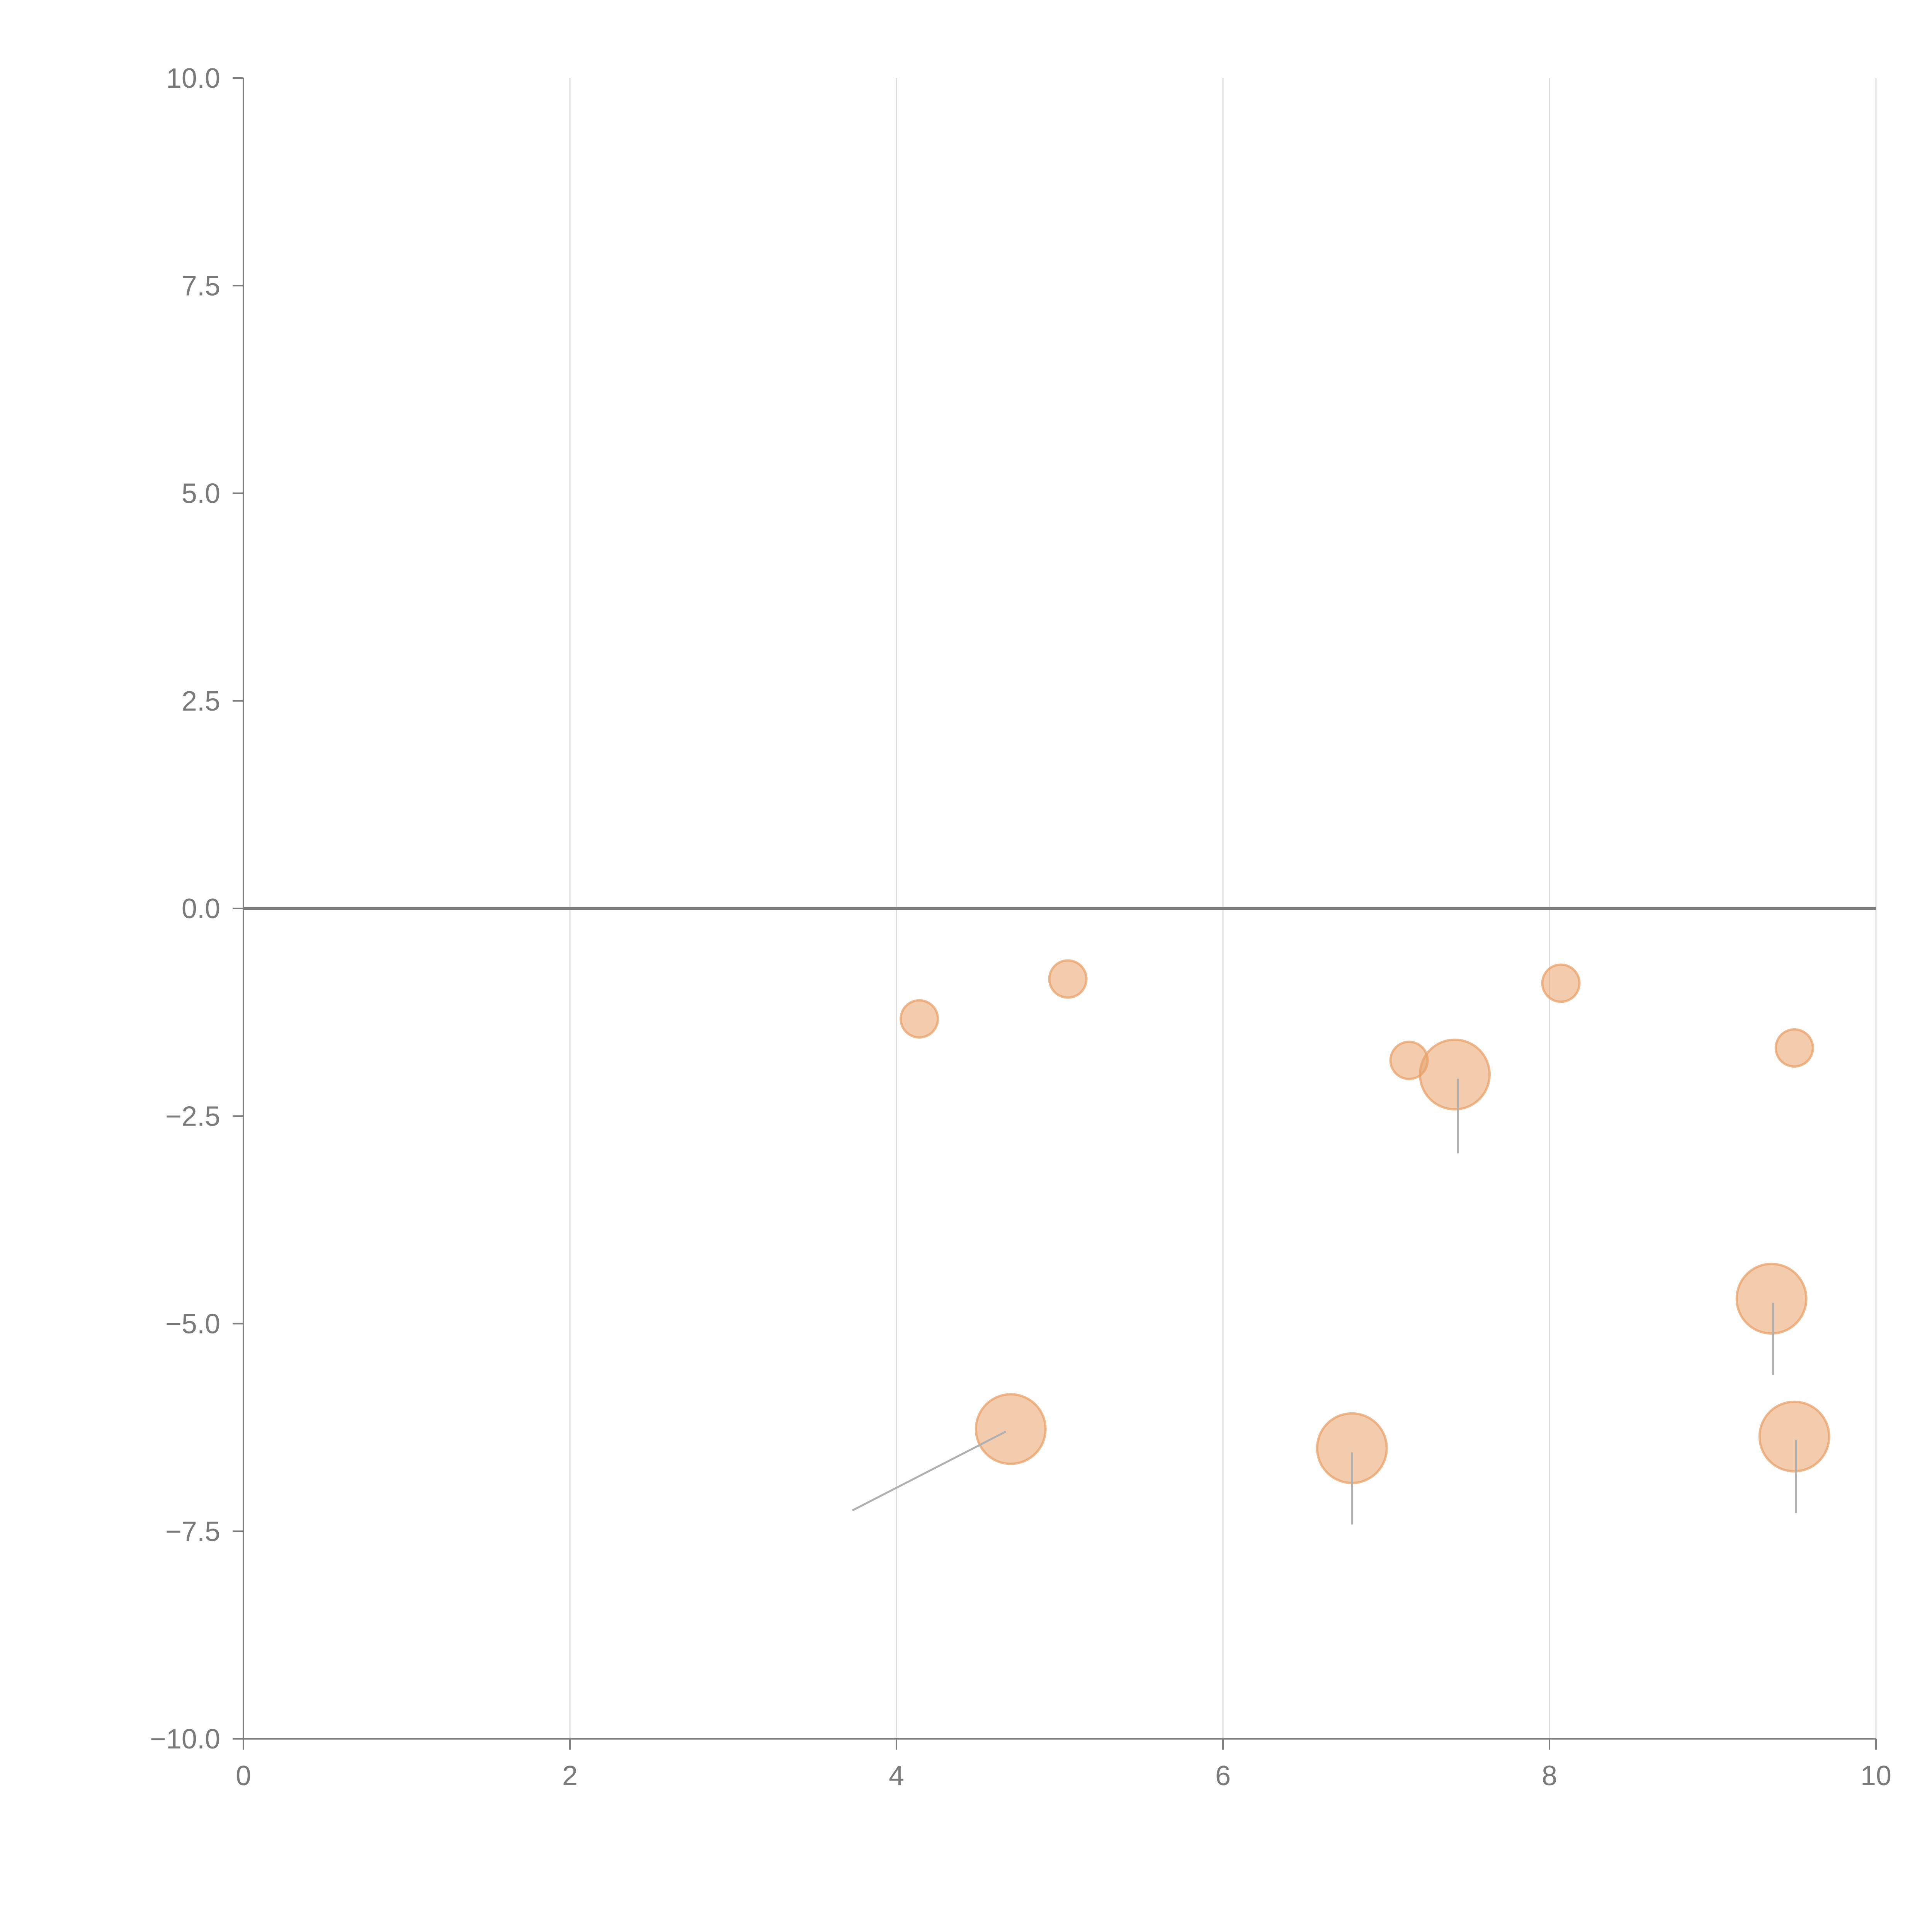  What do you see at coordinates (244, 1775) in the screenshot?
I see `x-tick-label: 0` at bounding box center [244, 1775].